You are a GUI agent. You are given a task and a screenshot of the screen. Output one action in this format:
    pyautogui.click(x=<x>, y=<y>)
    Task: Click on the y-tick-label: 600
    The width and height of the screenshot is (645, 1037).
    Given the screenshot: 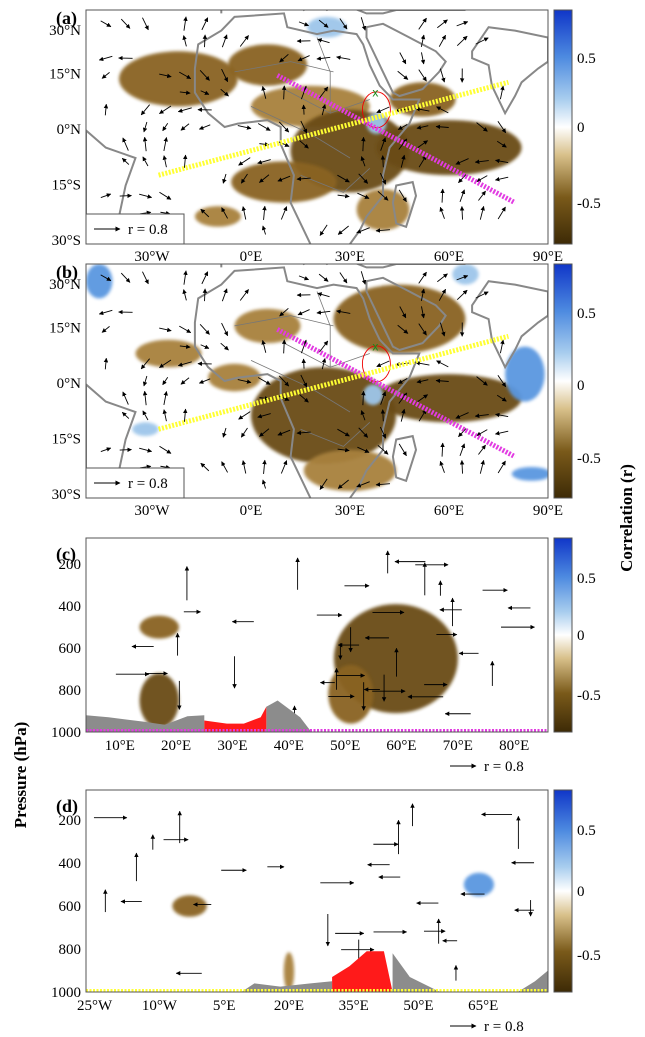 What is the action you would take?
    pyautogui.click(x=70, y=907)
    